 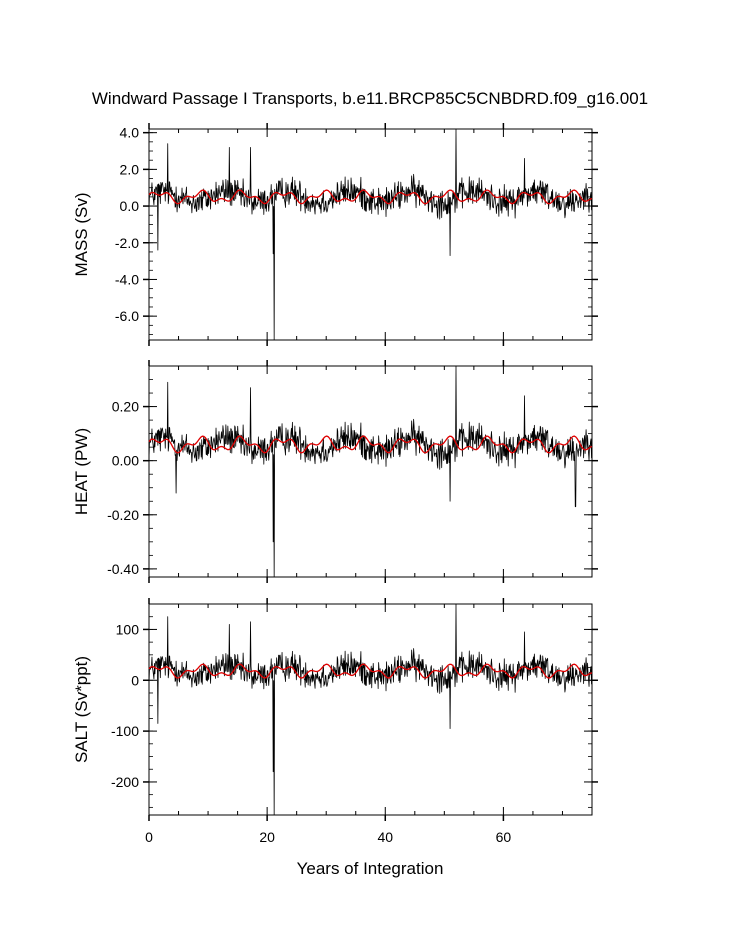 I want to click on y-tick-label: 0.20, so click(x=125, y=407).